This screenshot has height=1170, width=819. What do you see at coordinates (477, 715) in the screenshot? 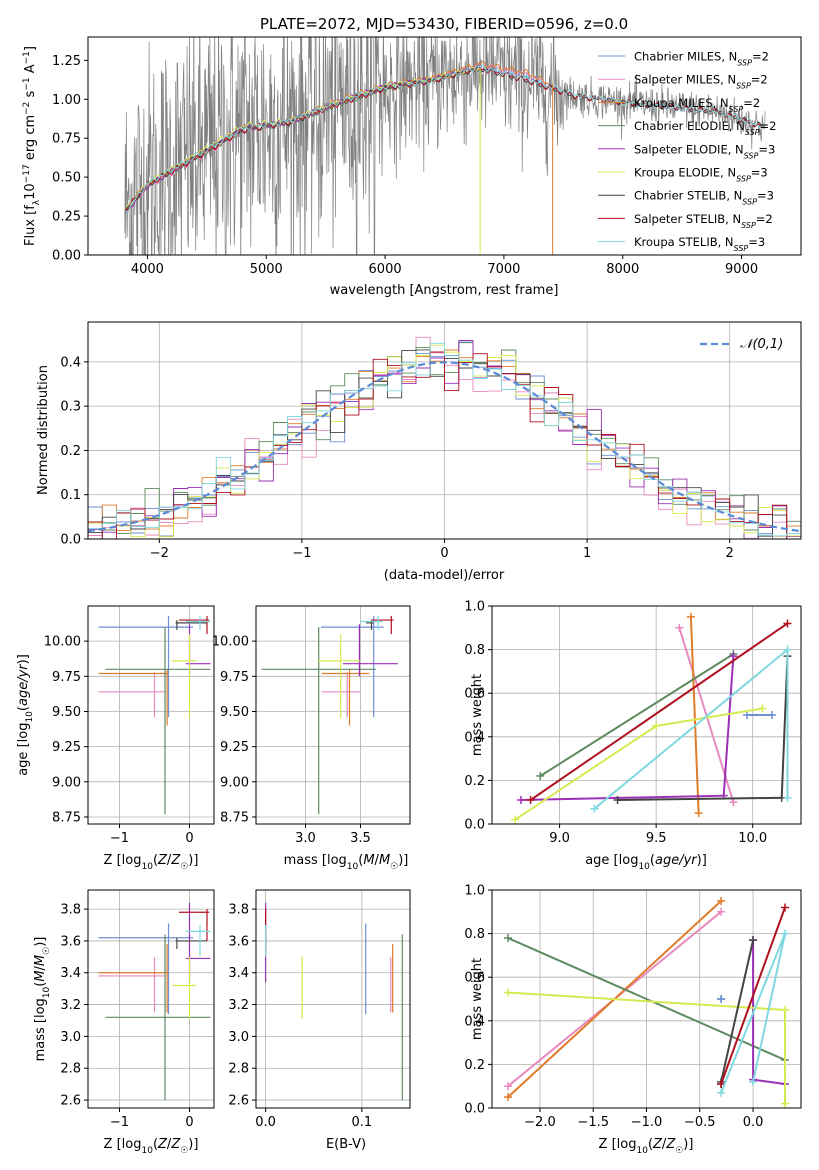
I see `y-axis-label: mass weight` at bounding box center [477, 715].